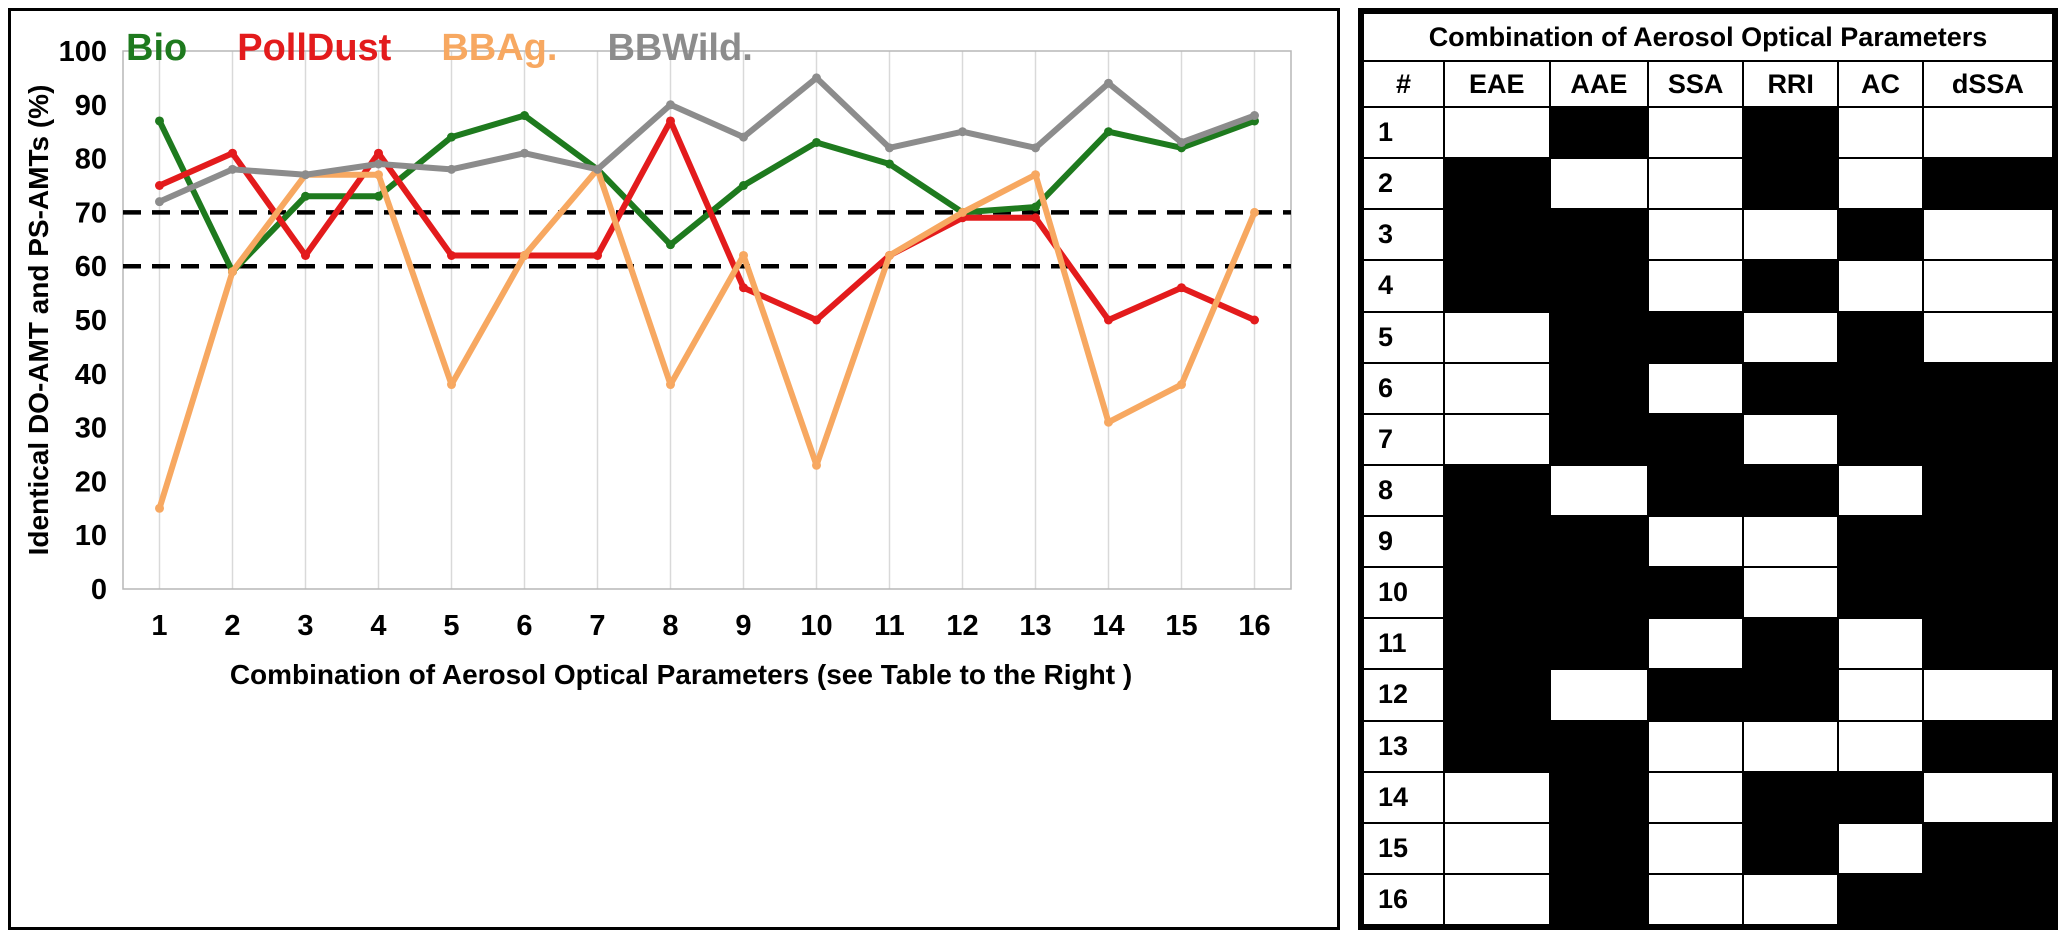 The height and width of the screenshot is (941, 2067). I want to click on y-tick-label: 20, so click(91, 482).